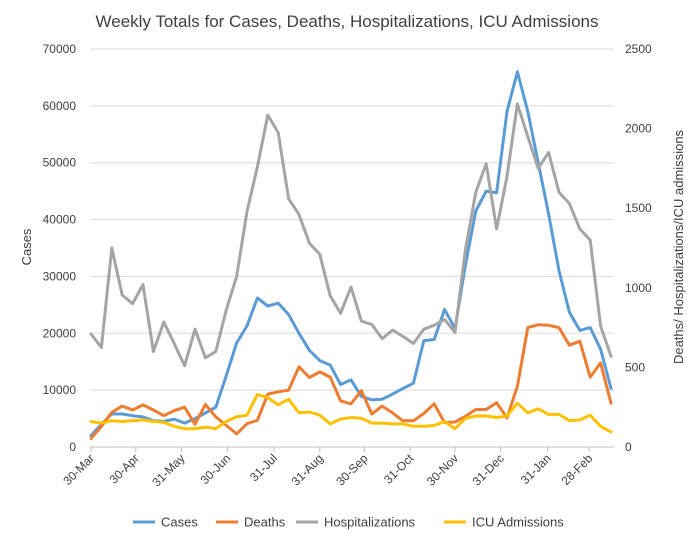 The height and width of the screenshot is (545, 694). Describe the element at coordinates (638, 129) in the screenshot. I see `y-right-tick-label: 2000` at that location.